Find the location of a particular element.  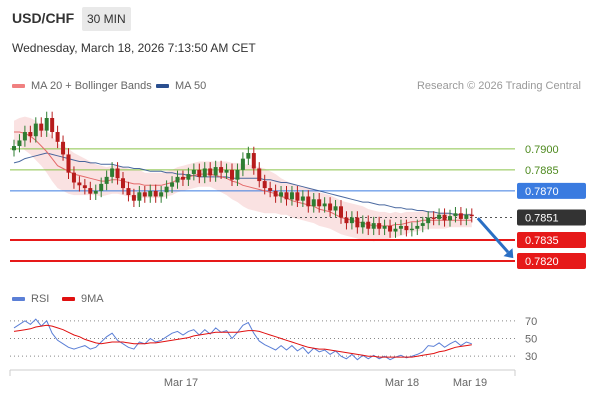

symbol-label: USD/CHF is located at coordinates (43, 18).